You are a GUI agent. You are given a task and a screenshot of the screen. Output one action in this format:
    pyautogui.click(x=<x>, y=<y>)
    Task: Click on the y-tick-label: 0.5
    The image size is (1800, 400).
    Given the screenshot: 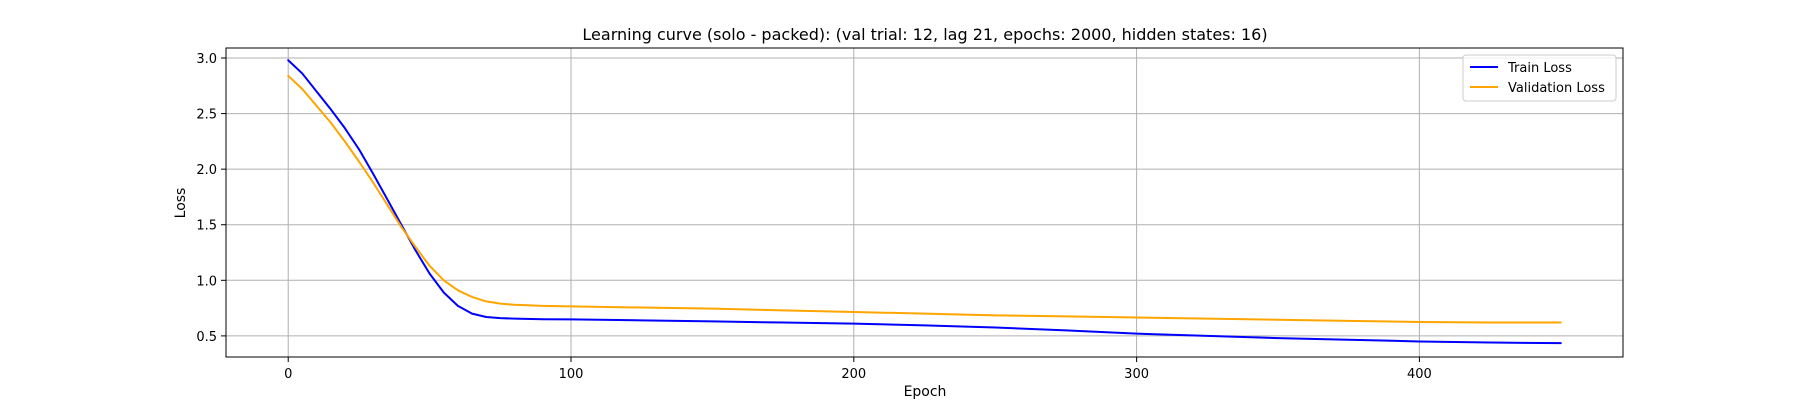 What is the action you would take?
    pyautogui.click(x=206, y=337)
    